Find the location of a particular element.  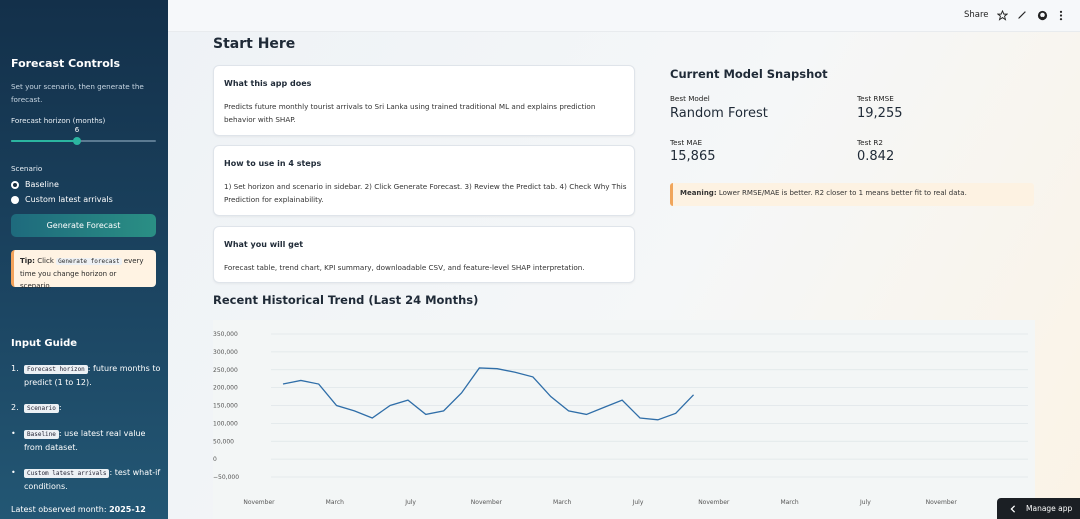

y-tick-label: 50,000 is located at coordinates (223, 441).